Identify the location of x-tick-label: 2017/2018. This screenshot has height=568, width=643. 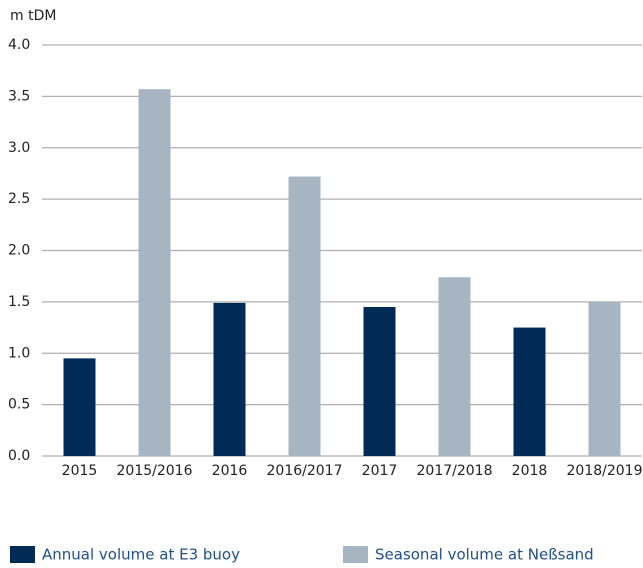
(455, 471).